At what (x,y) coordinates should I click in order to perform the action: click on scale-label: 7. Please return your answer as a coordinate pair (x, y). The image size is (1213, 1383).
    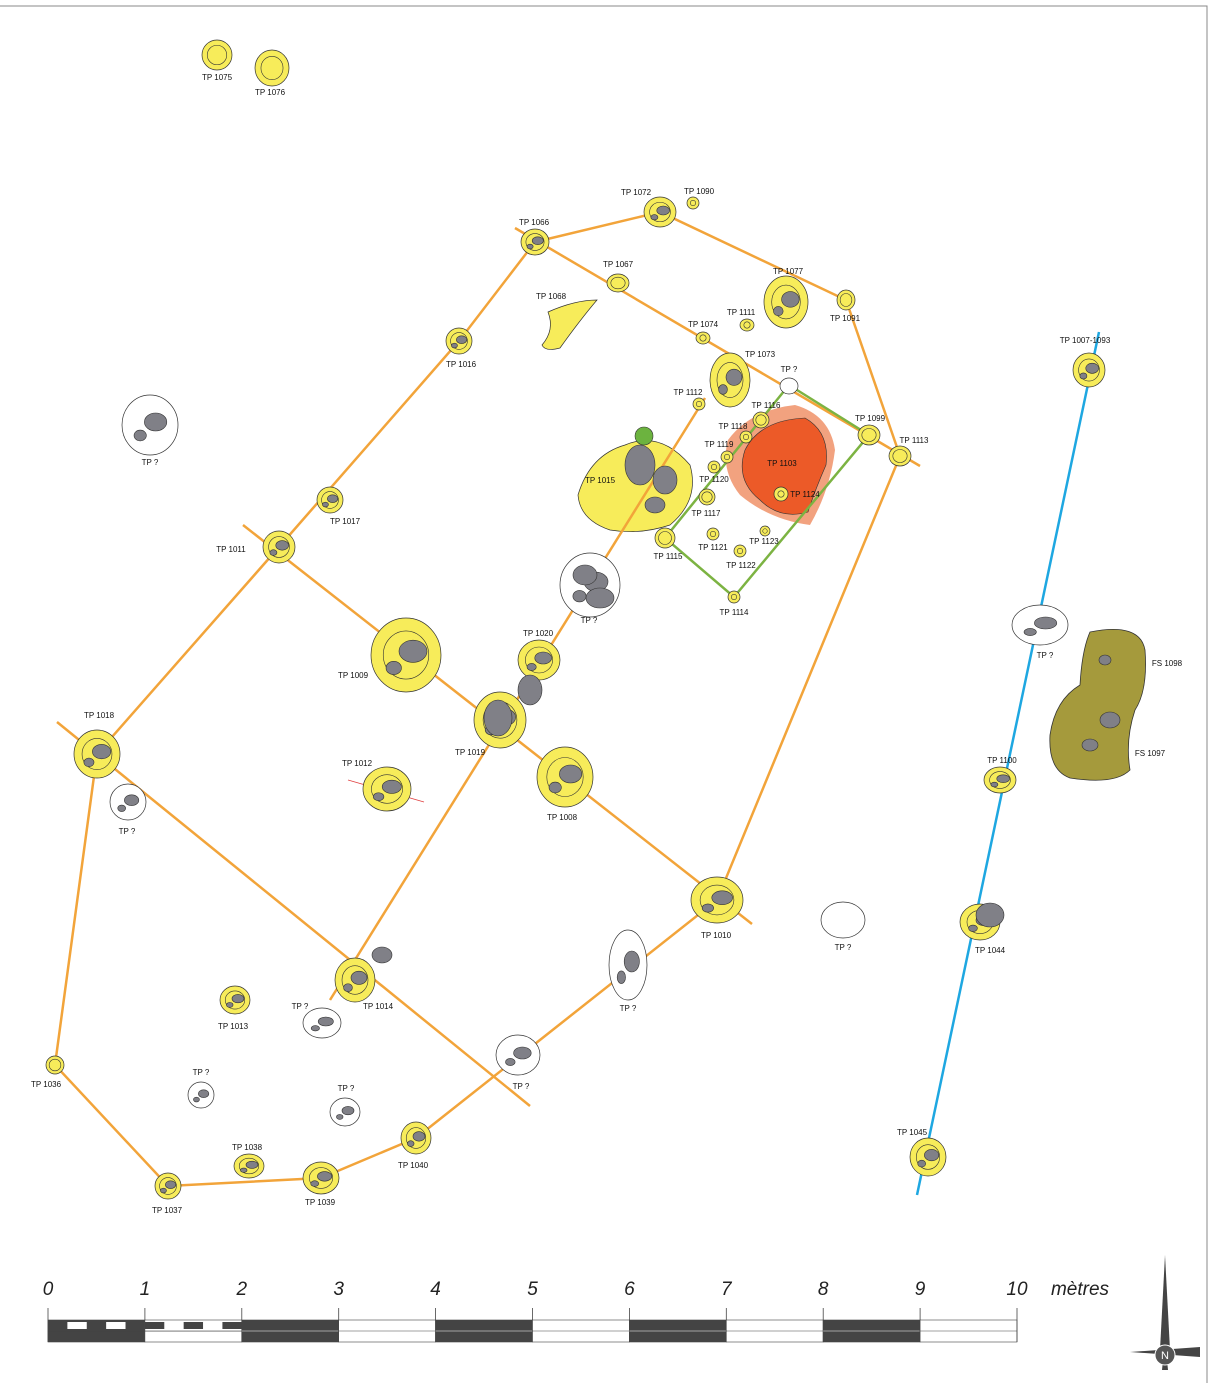
    Looking at the image, I should click on (727, 1289).